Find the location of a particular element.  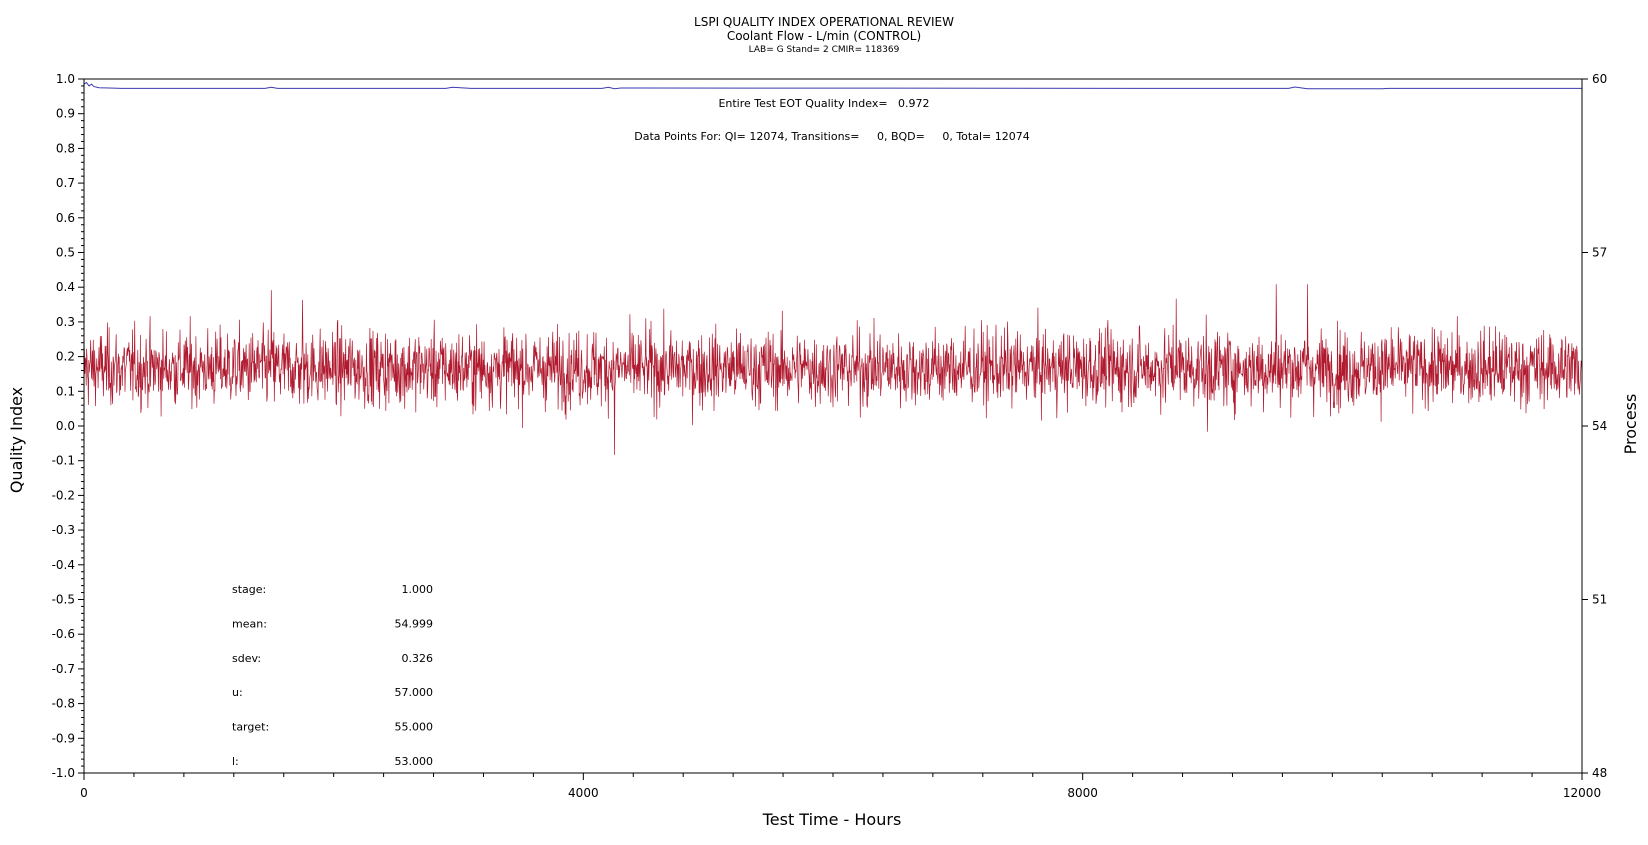

stat-label: target: is located at coordinates (250, 727).